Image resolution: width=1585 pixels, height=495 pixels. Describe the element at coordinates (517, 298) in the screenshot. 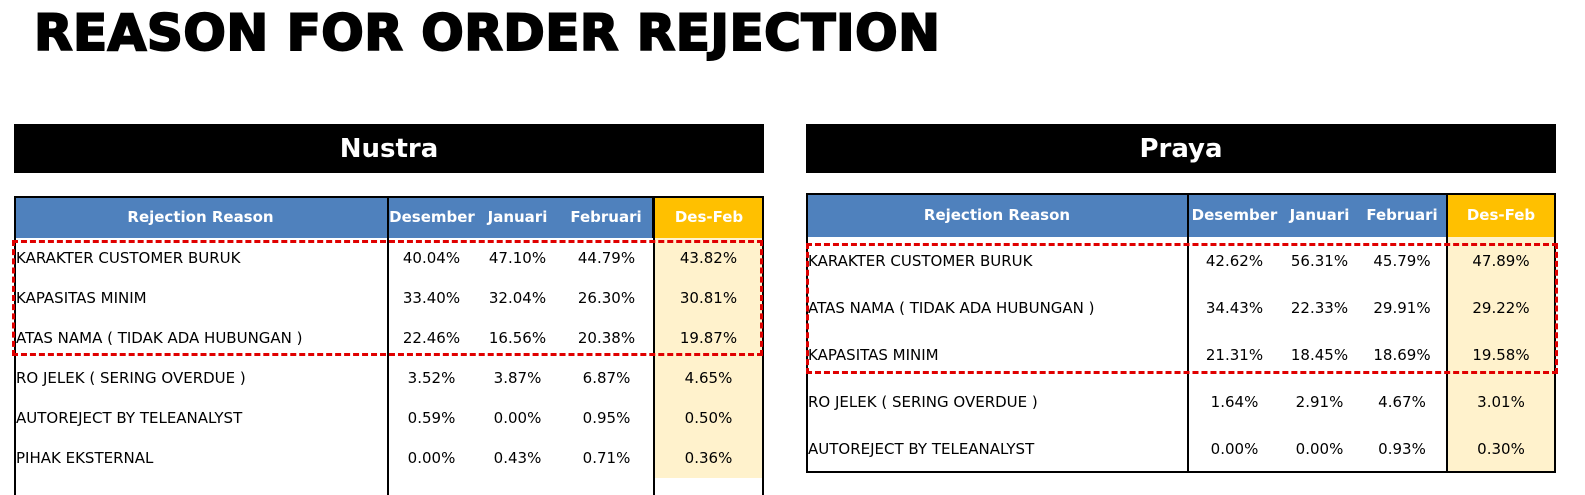

I see `januari-cell: 32.04%` at that location.